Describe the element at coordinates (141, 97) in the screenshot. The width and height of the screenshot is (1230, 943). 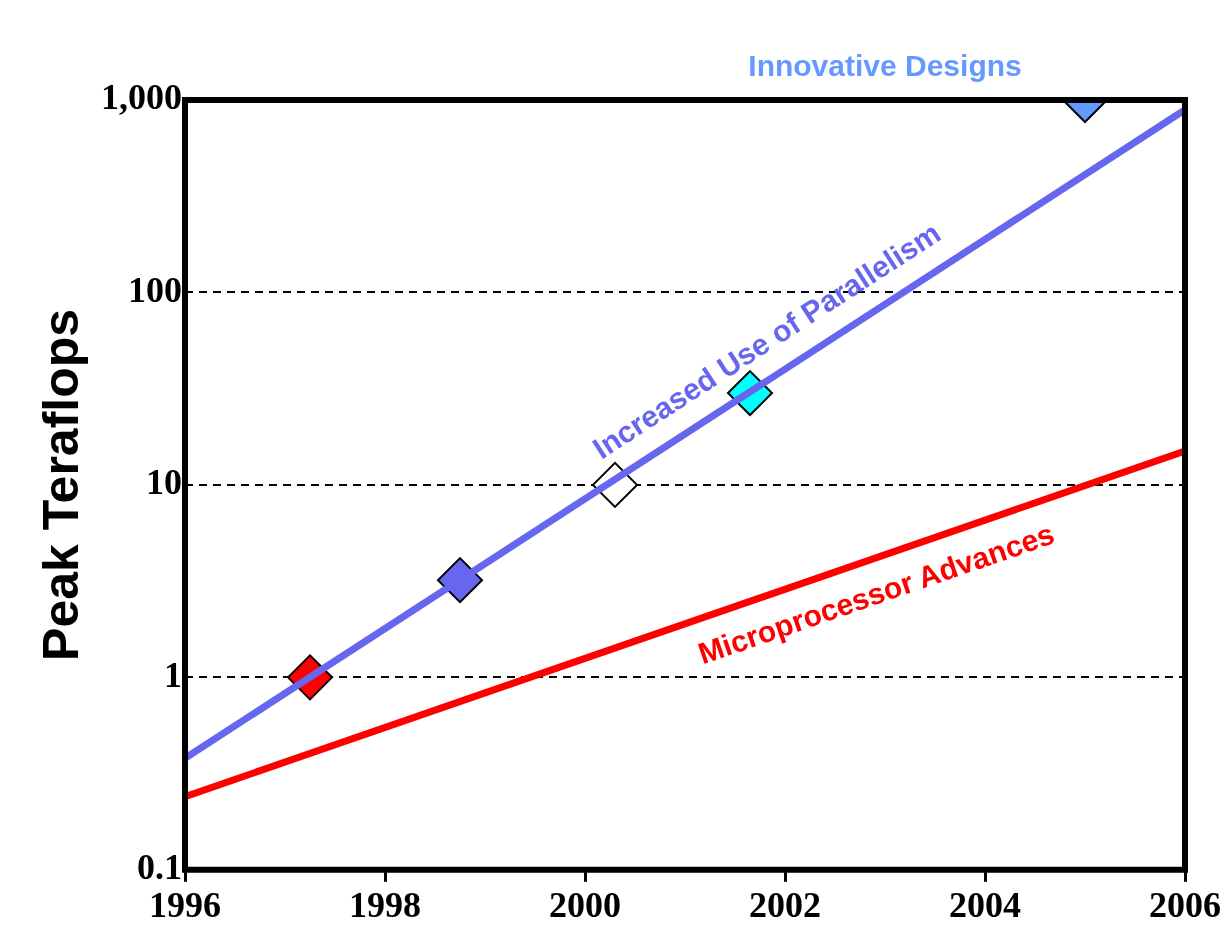
I see `y-tick-label: 1,000` at that location.